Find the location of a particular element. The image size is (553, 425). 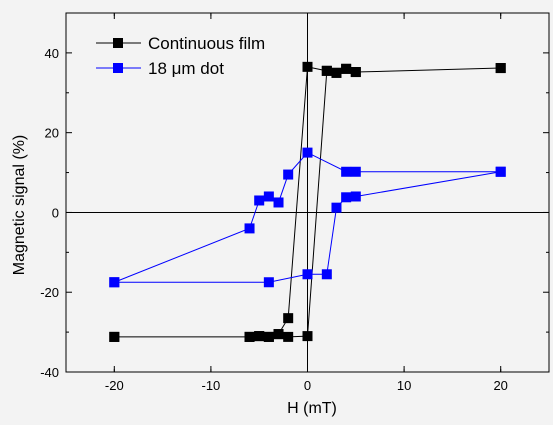

legend: Continuous film 18 μm dot is located at coordinates (180, 56).